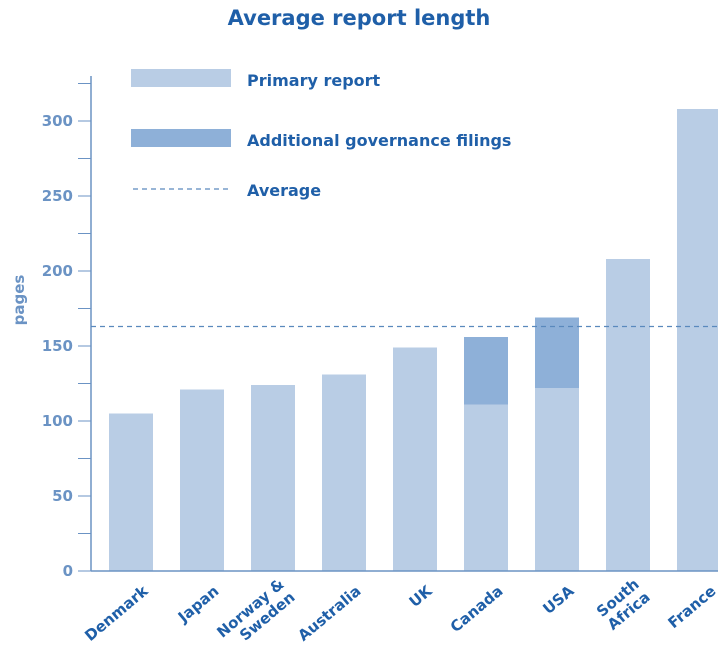 This screenshot has width=718, height=653. I want to click on x-tick-label: Japan, so click(198, 604).